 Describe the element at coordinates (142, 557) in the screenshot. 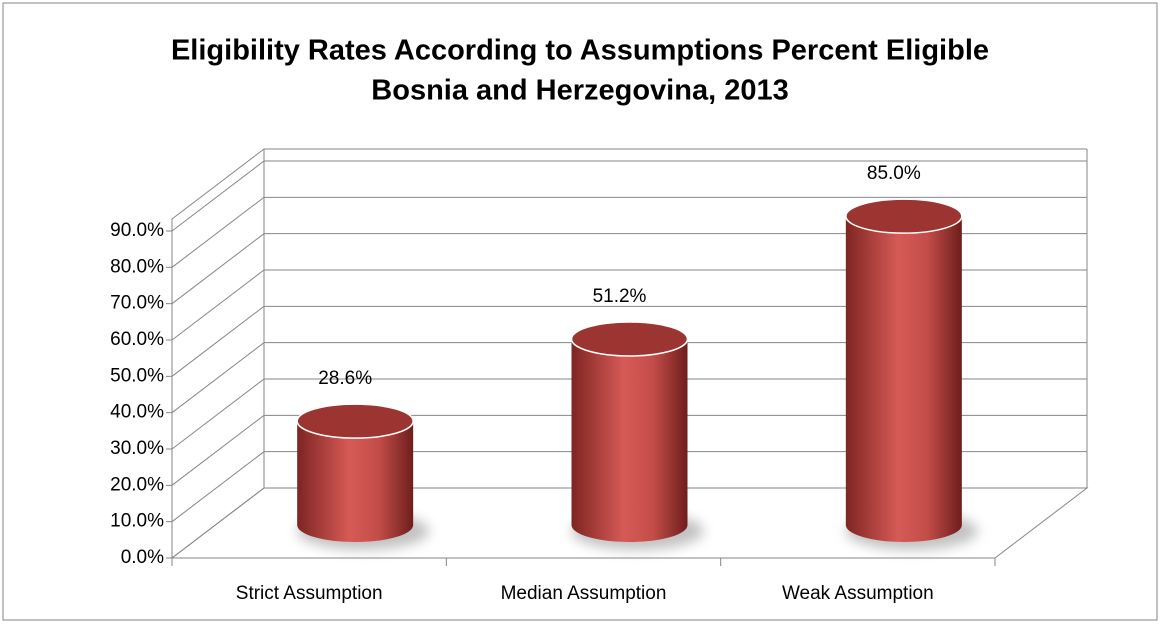

I see `y-tick-label: 0.0%` at that location.